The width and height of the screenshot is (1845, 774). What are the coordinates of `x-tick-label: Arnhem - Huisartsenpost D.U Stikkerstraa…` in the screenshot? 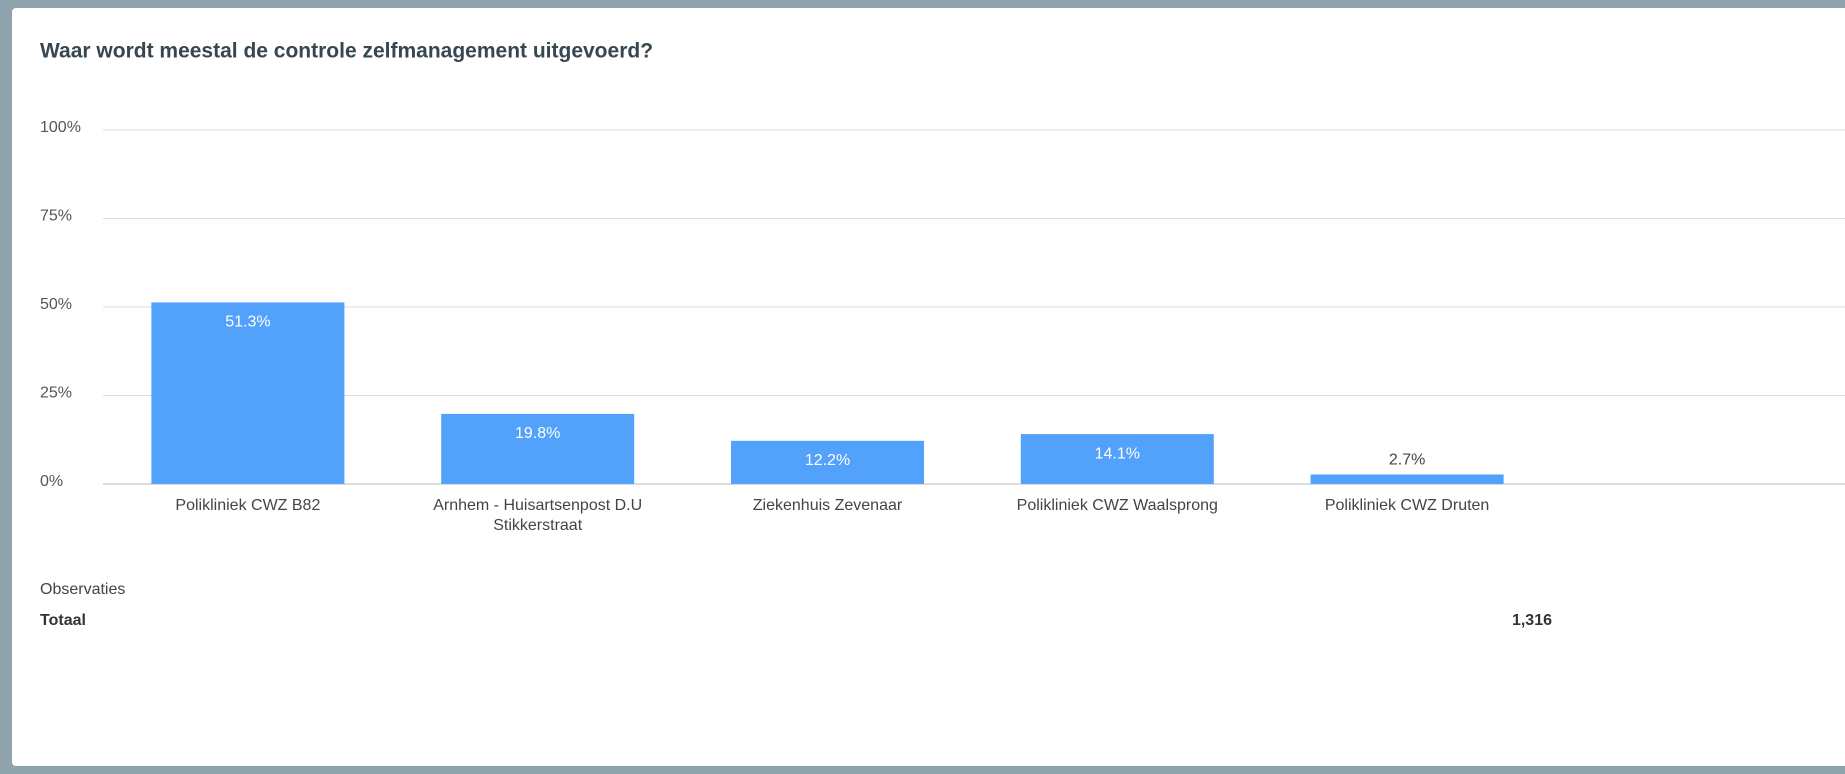 It's located at (538, 515).